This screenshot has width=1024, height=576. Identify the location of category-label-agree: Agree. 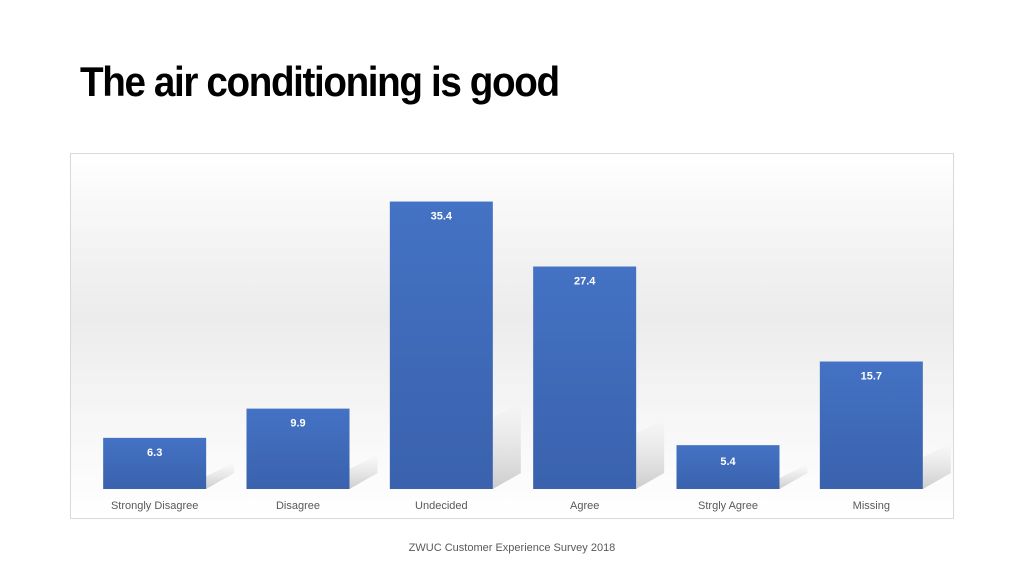
(584, 506).